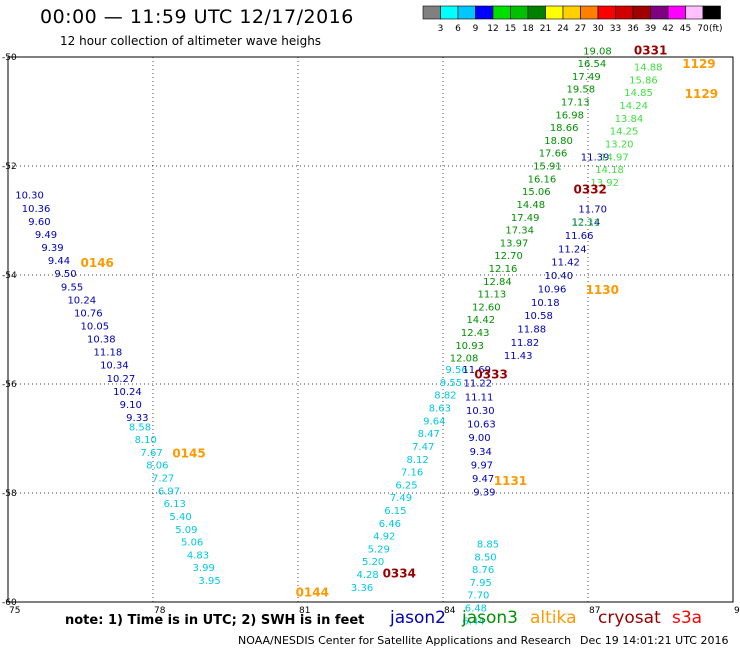 The height and width of the screenshot is (650, 740). Describe the element at coordinates (401, 498) in the screenshot. I see `wave-height-value: 7.49` at that location.